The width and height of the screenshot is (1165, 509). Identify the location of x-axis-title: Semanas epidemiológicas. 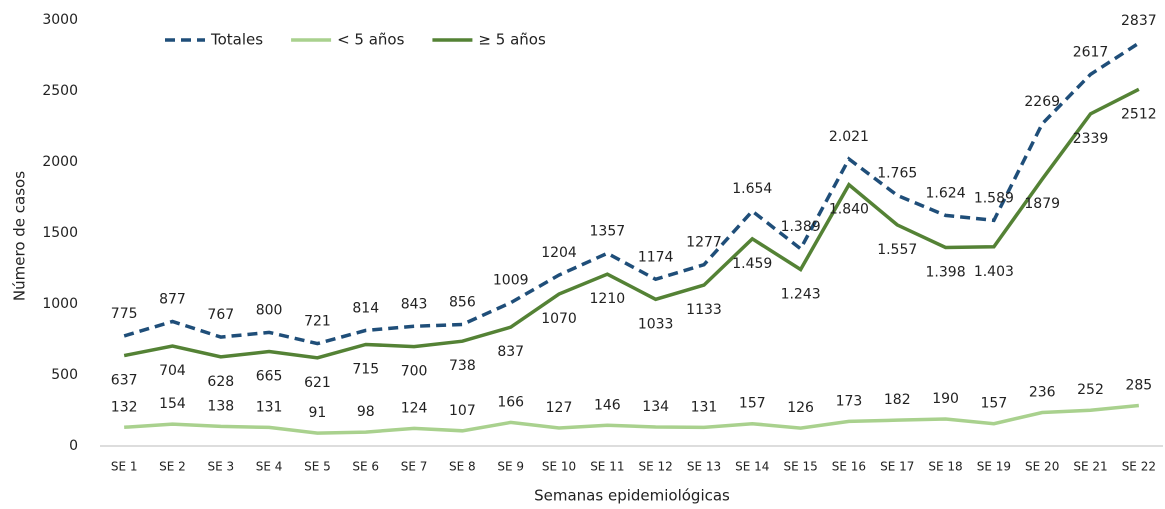
(632, 496).